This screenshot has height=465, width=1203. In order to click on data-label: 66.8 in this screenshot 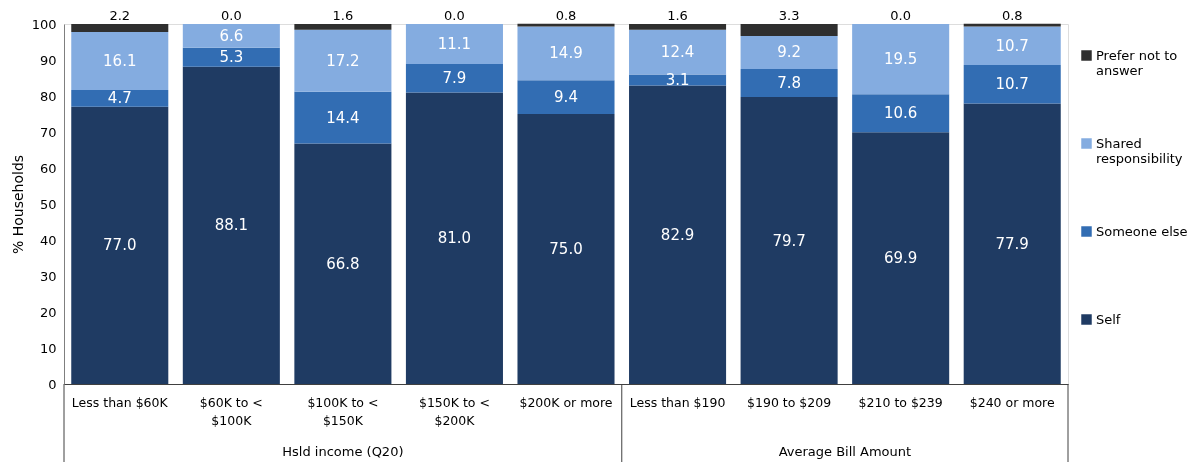, I will do `click(343, 263)`.